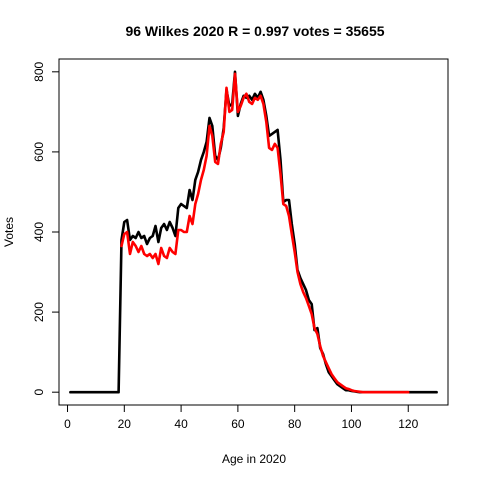 Image resolution: width=480 pixels, height=480 pixels. Describe the element at coordinates (9, 232) in the screenshot. I see `y-axis-label: Votes` at that location.